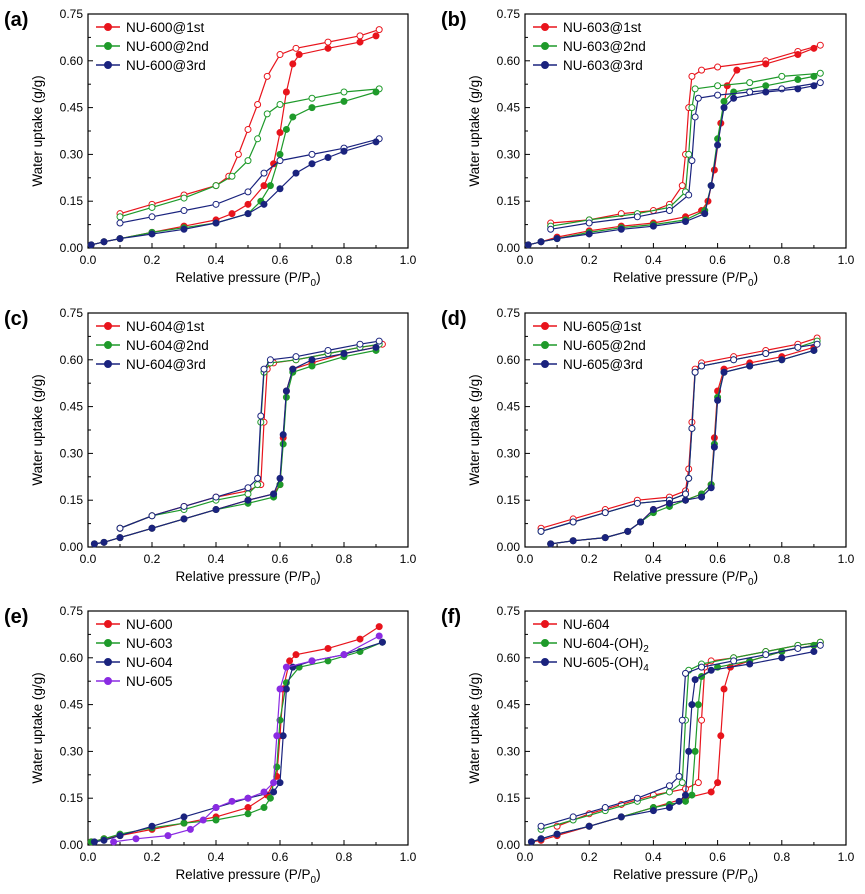 The height and width of the screenshot is (894, 865). What do you see at coordinates (165, 326) in the screenshot?
I see `legend-label: NU-604@1st` at bounding box center [165, 326].